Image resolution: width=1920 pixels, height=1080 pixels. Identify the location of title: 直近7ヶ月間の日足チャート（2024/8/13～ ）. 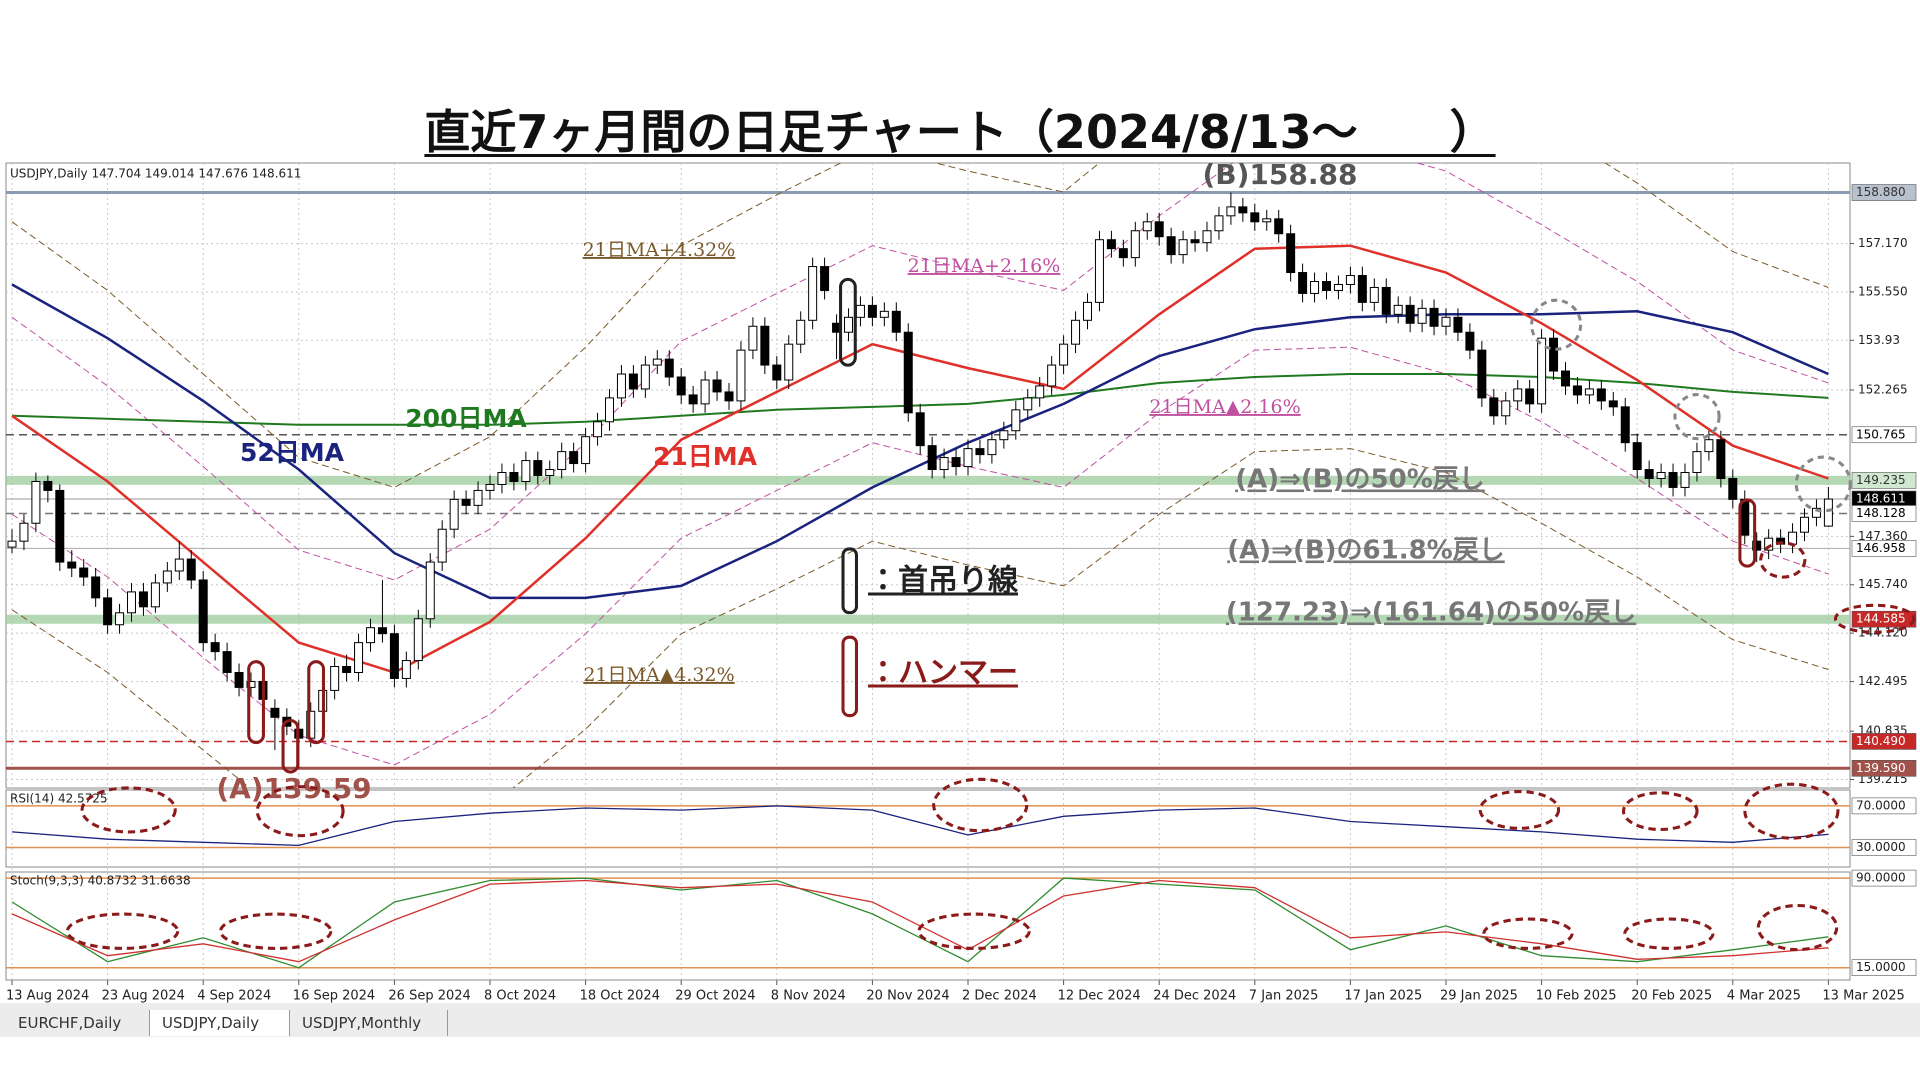
(960, 129).